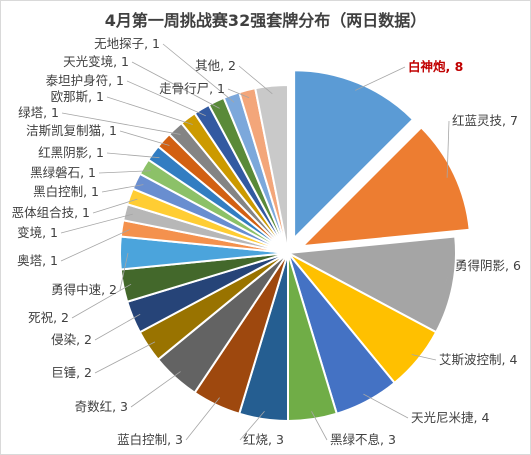  What do you see at coordinates (71, 339) in the screenshot?
I see `slice-label: 侵染, 2` at bounding box center [71, 339].